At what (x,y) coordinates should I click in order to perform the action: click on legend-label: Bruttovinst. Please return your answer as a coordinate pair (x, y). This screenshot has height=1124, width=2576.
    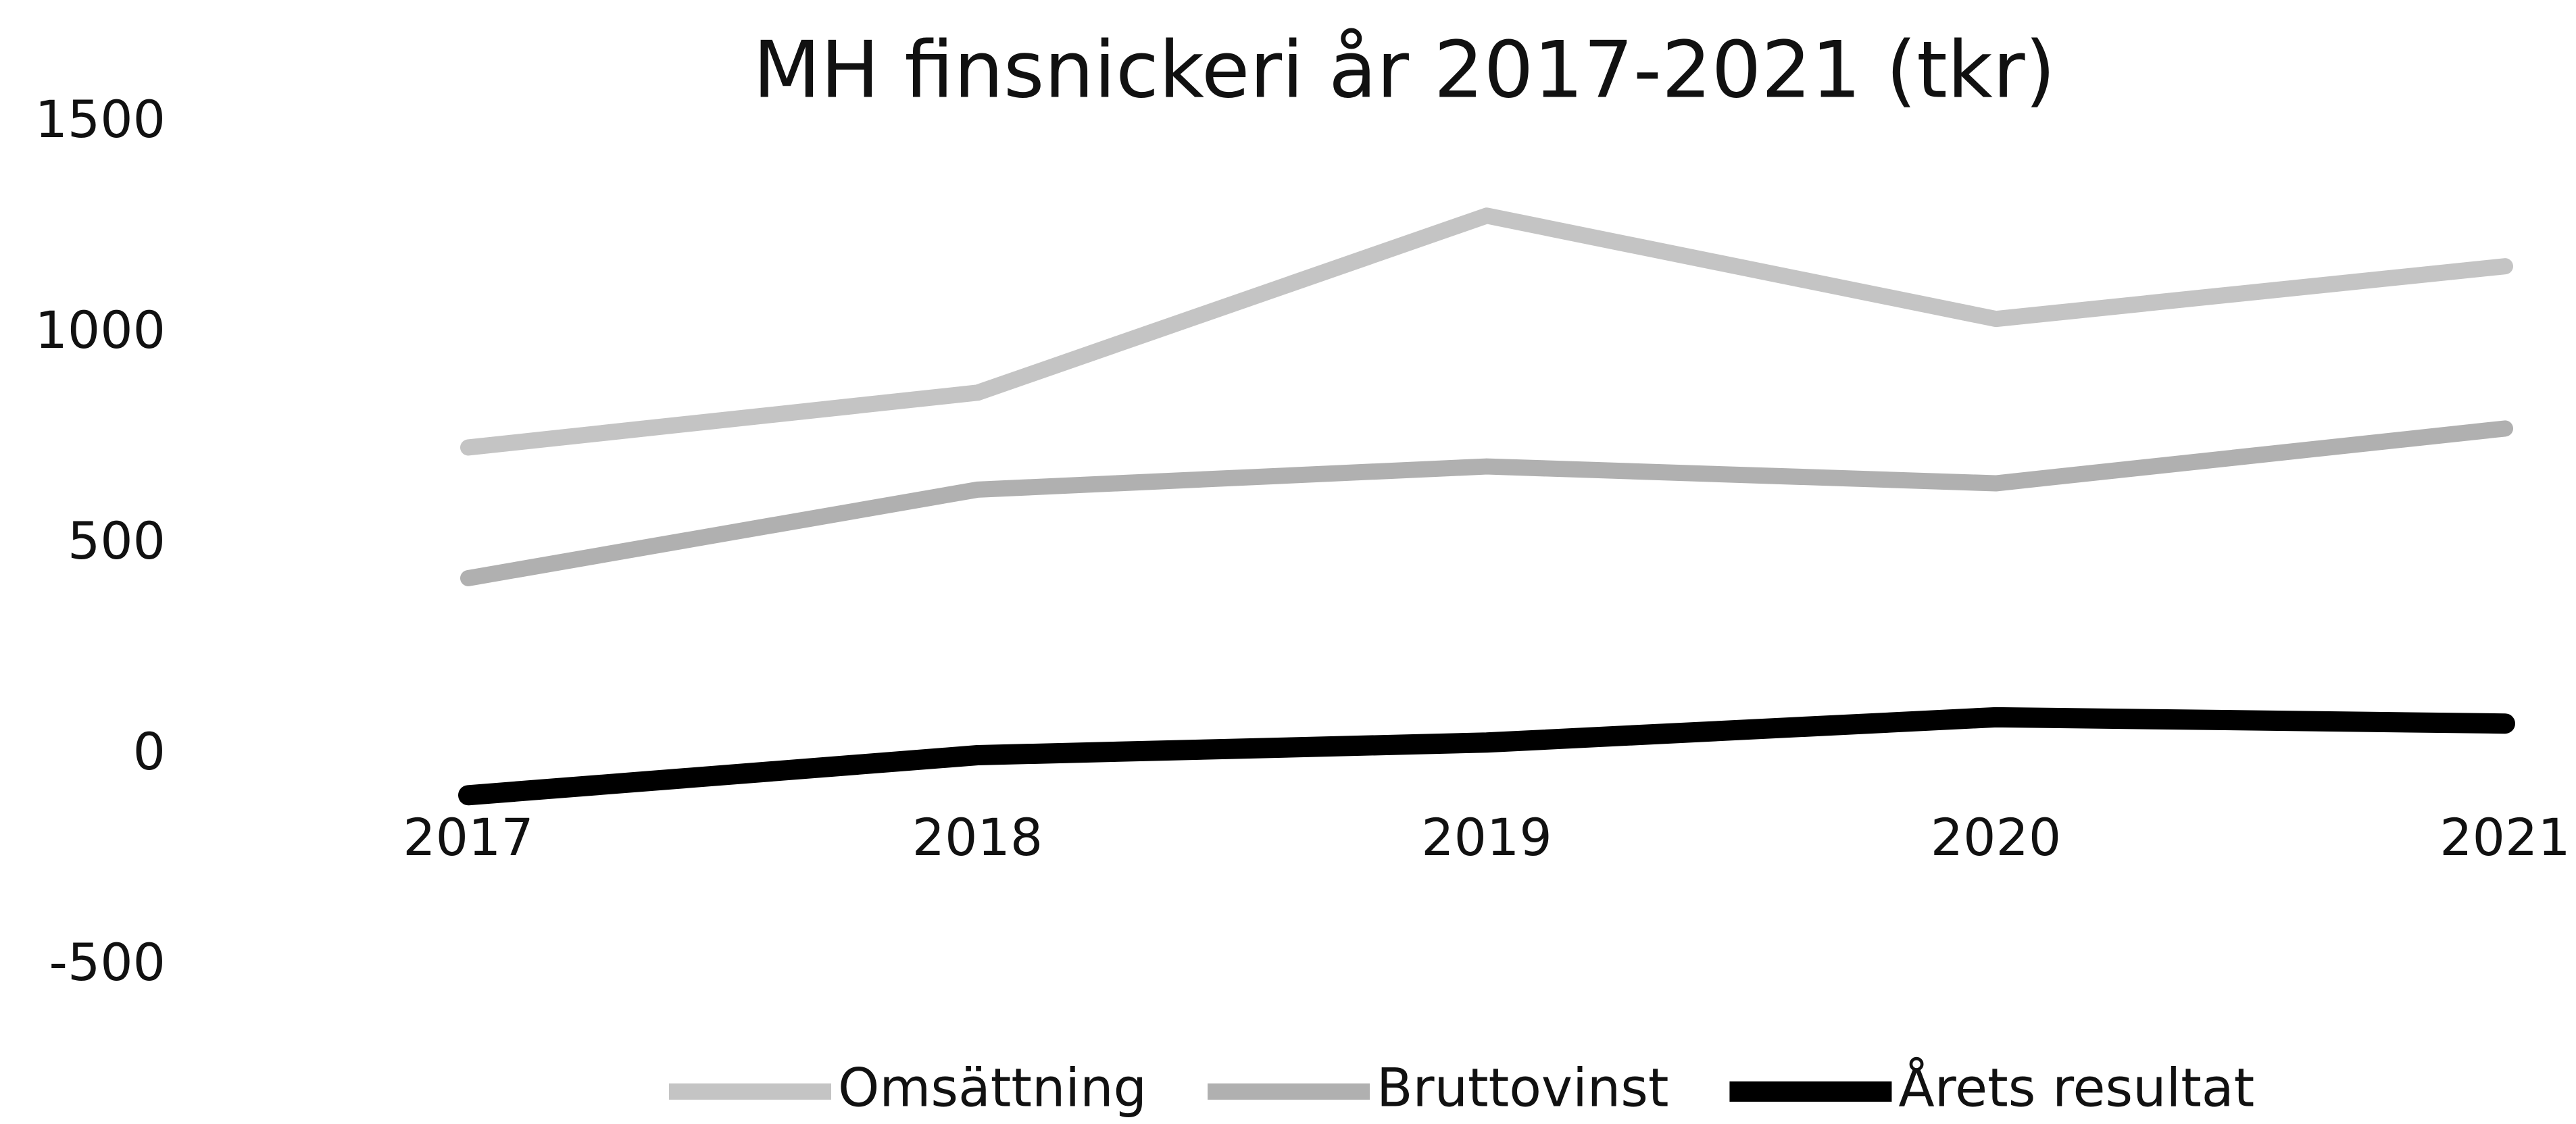
    Looking at the image, I should click on (1523, 1088).